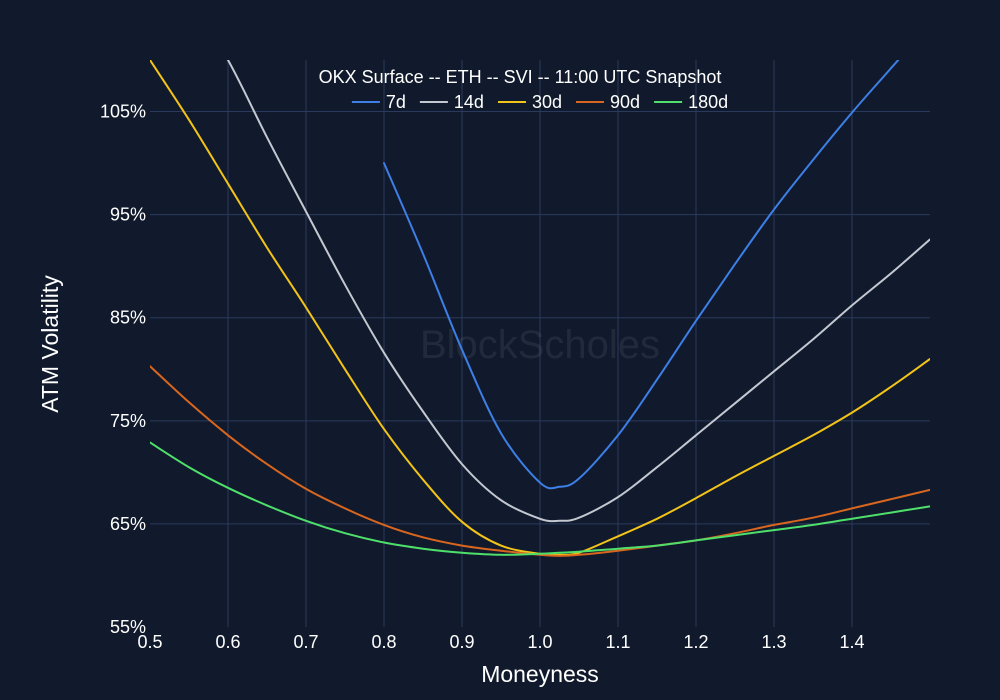  Describe the element at coordinates (128, 524) in the screenshot. I see `y-tick-label: 65%` at that location.